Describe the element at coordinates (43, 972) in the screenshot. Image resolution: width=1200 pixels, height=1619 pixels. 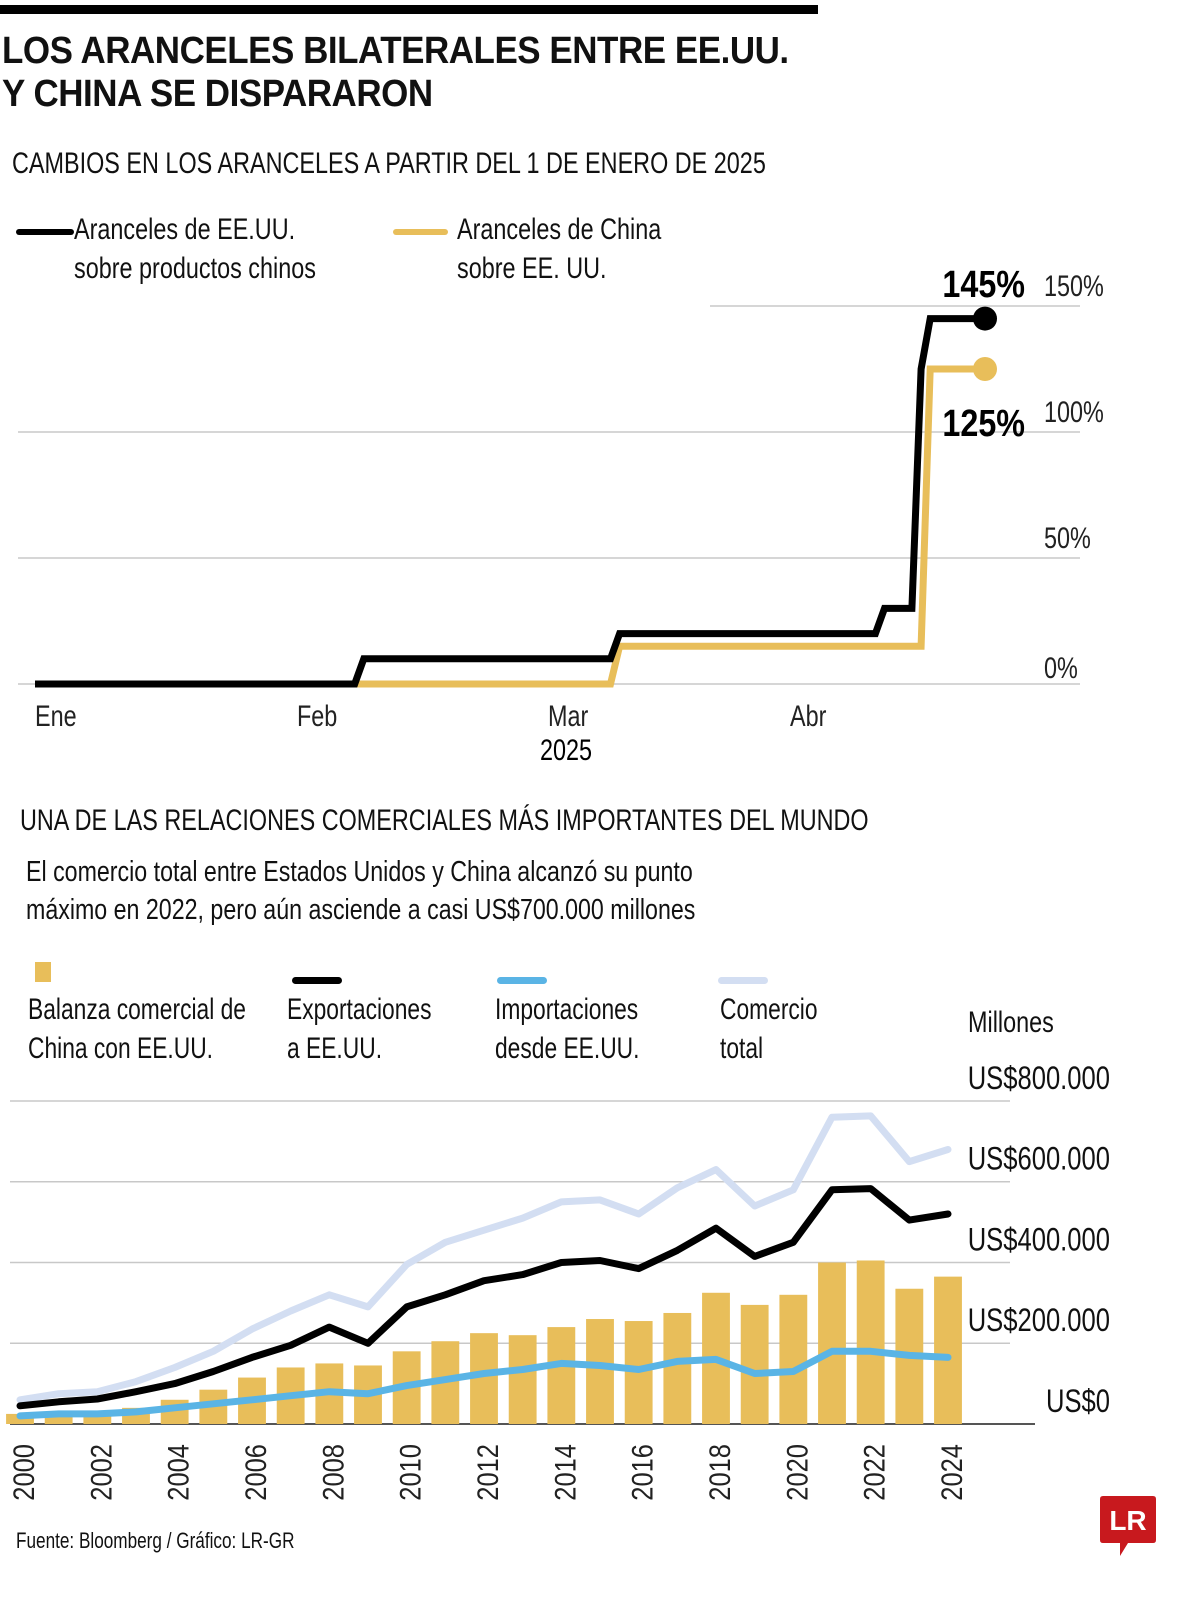
I see `legend-swatch-balance` at that location.